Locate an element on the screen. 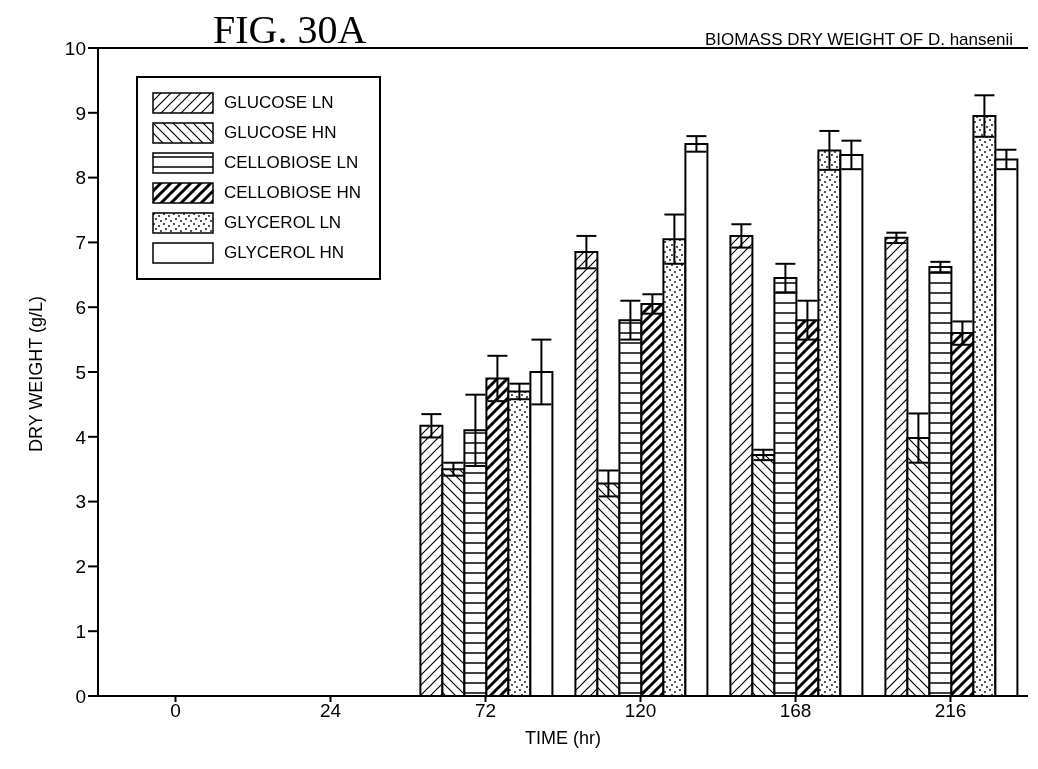  legend-label: CELLOBIOSE HN is located at coordinates (292, 193).